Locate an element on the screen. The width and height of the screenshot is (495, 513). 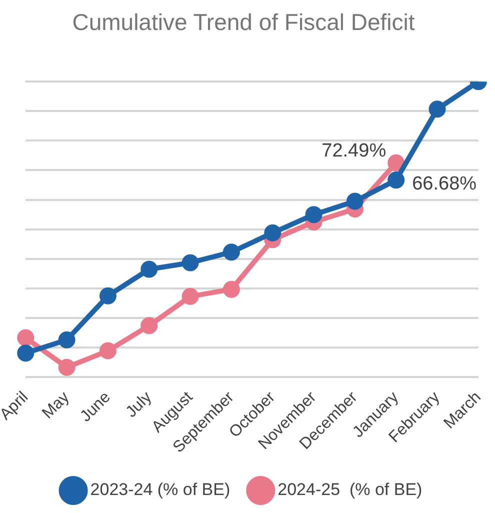
data-label: 72.49% is located at coordinates (354, 151).